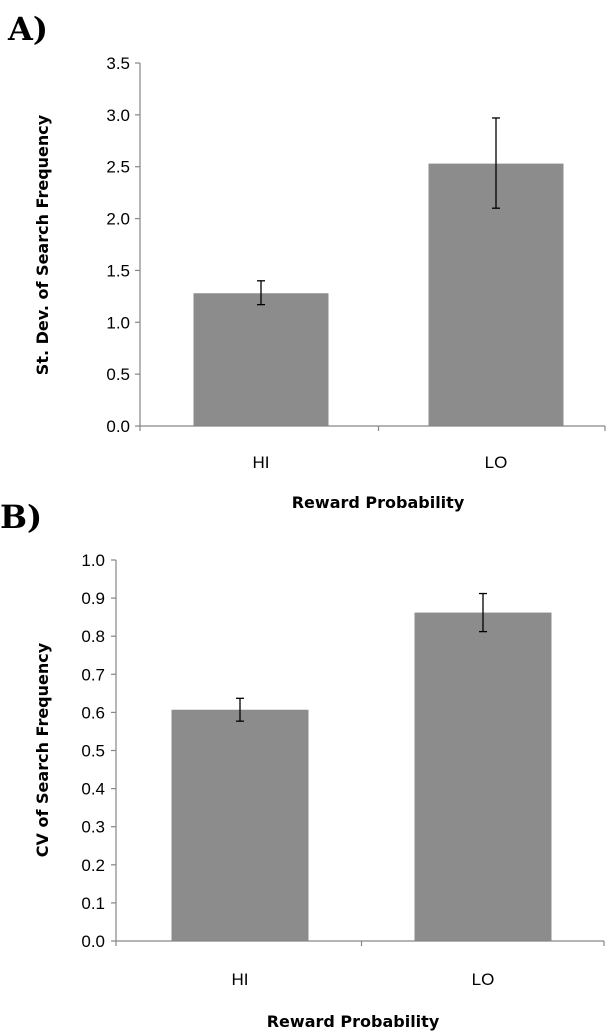 The image size is (608, 1032). Describe the element at coordinates (27, 29) in the screenshot. I see `panel-label-a: A)` at that location.